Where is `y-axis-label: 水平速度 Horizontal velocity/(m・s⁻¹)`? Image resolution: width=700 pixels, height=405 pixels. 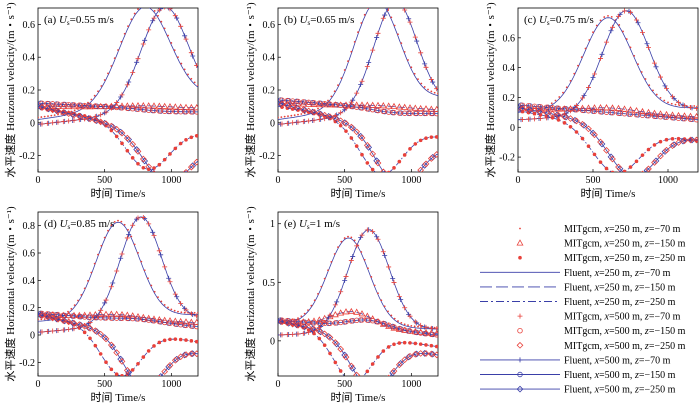
y-axis-label: 水平速度 Horizontal velocity/(m・s⁻¹) is located at coordinates (10, 90).